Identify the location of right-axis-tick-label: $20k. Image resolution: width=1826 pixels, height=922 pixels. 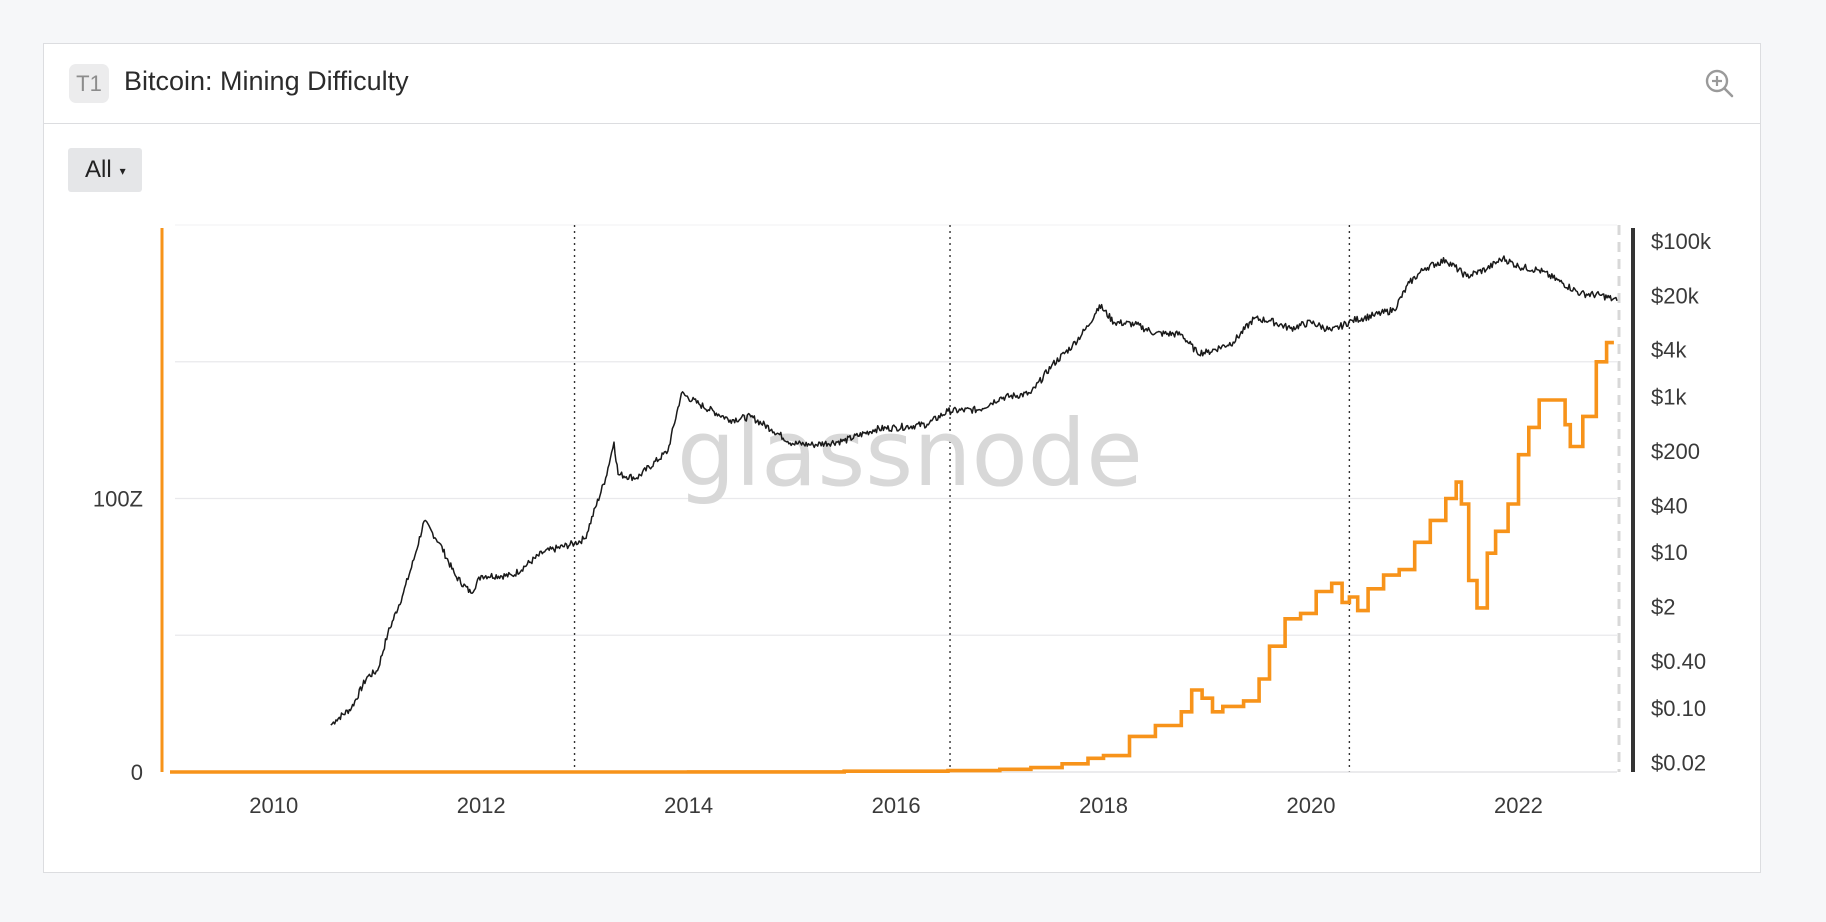
(1675, 295).